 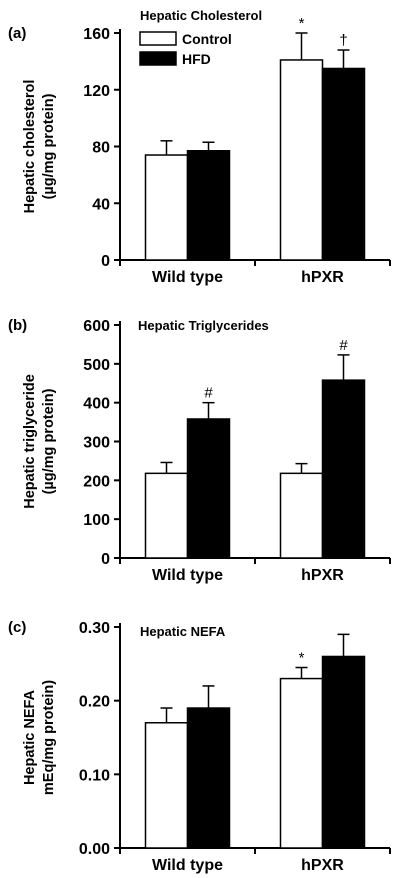 What do you see at coordinates (49, 737) in the screenshot?
I see `y-axis-label: mEq/mg protein)` at bounding box center [49, 737].